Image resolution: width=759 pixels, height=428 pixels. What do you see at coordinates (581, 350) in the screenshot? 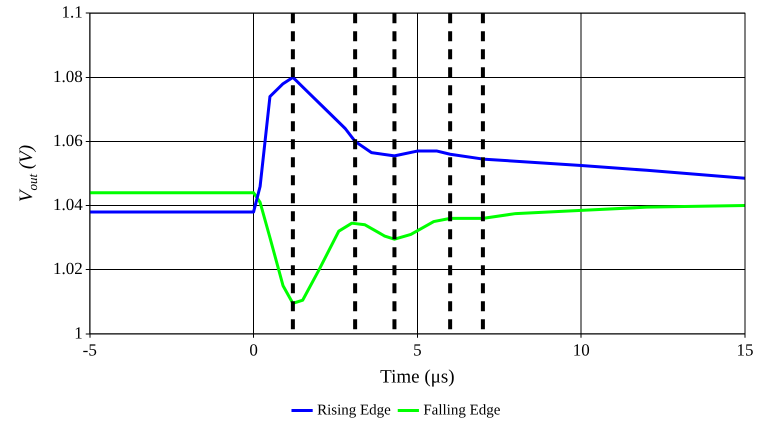
I see `x-tick-label: 10` at bounding box center [581, 350].